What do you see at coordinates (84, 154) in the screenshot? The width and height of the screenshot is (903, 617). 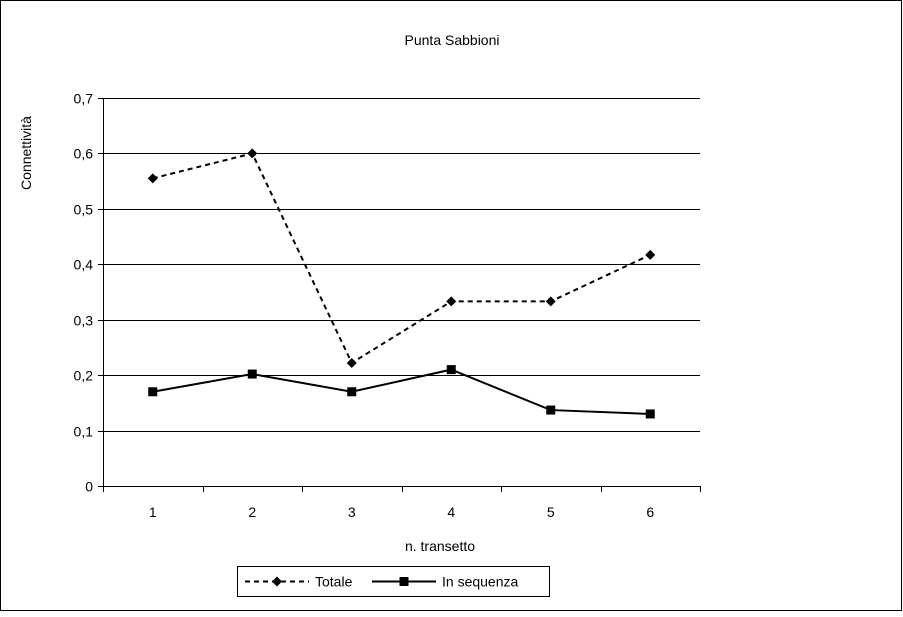 I see `y-tick-label: 0,6` at bounding box center [84, 154].